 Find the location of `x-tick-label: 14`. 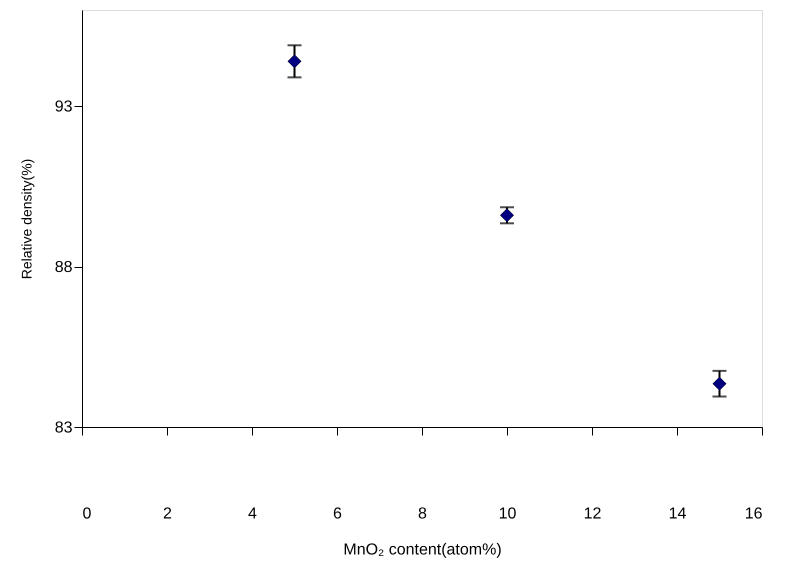

x-tick-label: 14 is located at coordinates (677, 514).